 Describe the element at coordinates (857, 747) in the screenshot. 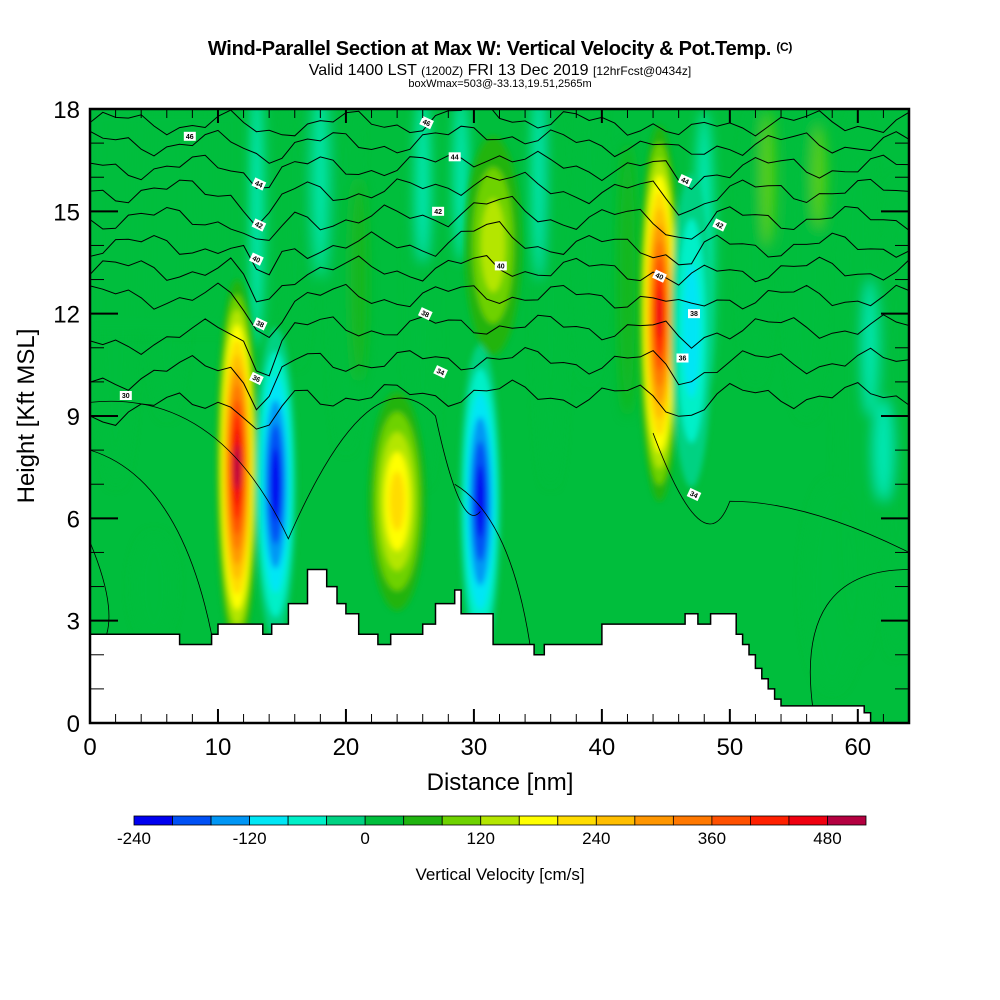

I see `x-tick-label: 60` at that location.